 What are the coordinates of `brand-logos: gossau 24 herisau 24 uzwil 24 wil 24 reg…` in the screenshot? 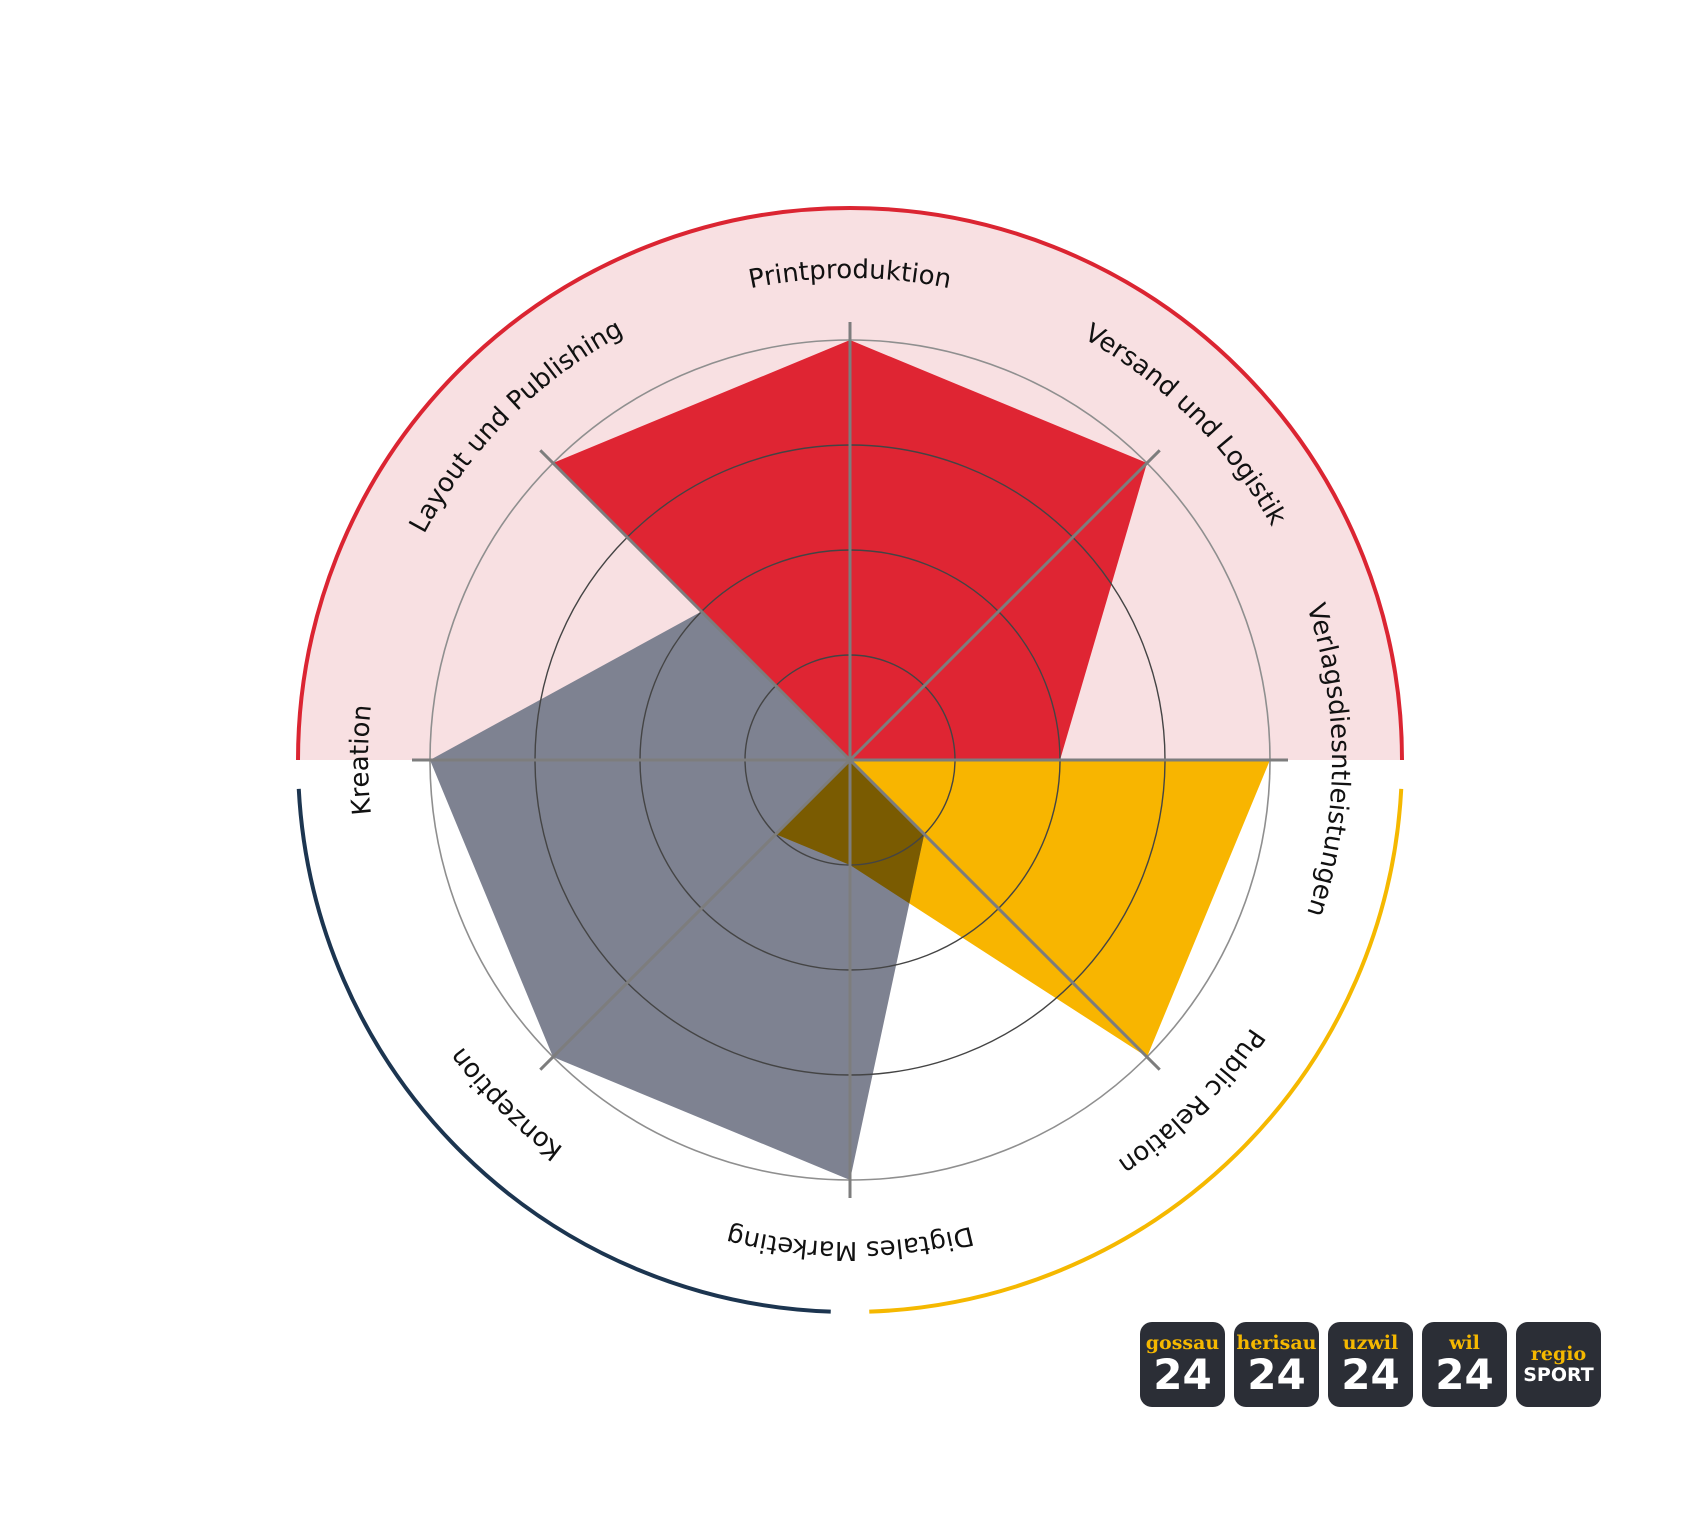 It's located at (1370, 1364).